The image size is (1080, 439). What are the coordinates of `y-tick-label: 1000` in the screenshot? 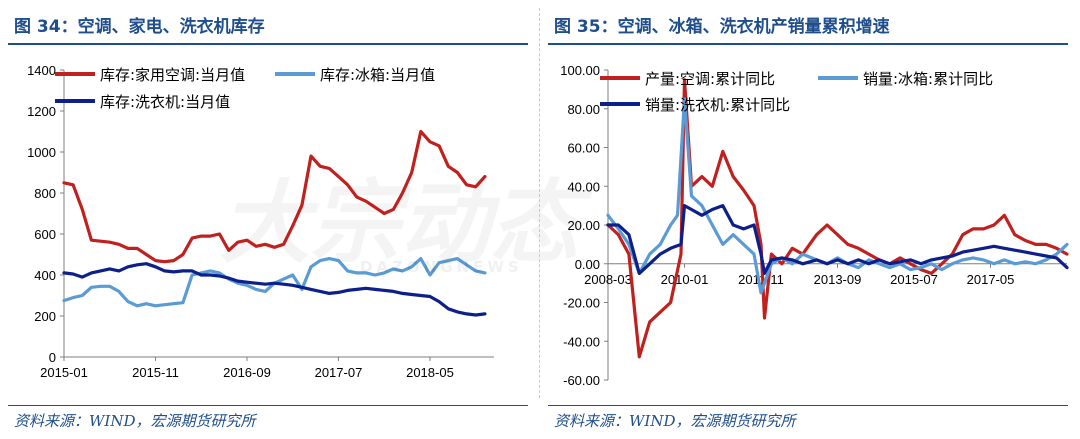 It's located at (41, 152).